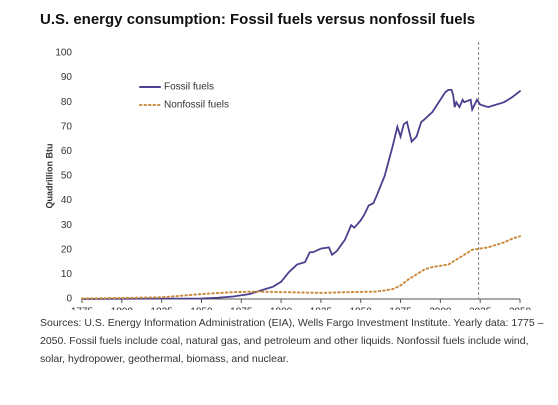 The height and width of the screenshot is (405, 558). Describe the element at coordinates (321, 308) in the screenshot. I see `x-tick-label: 1925` at that location.